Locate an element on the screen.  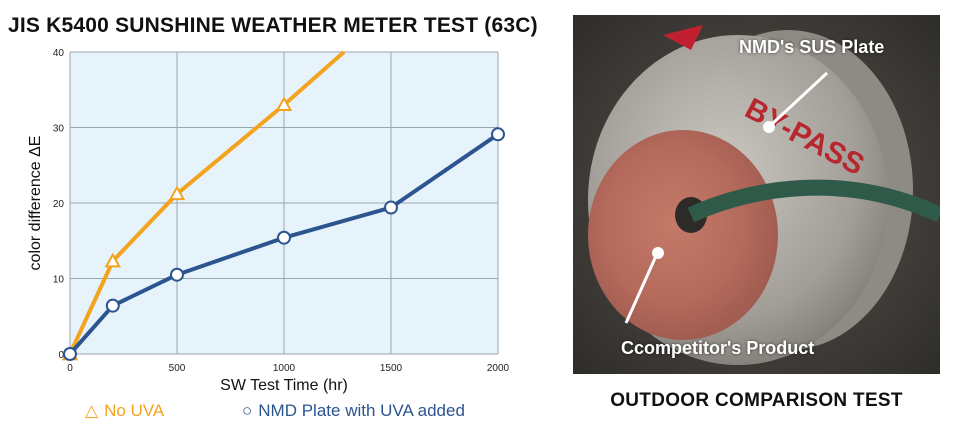
competitor-plate is located at coordinates (683, 235).